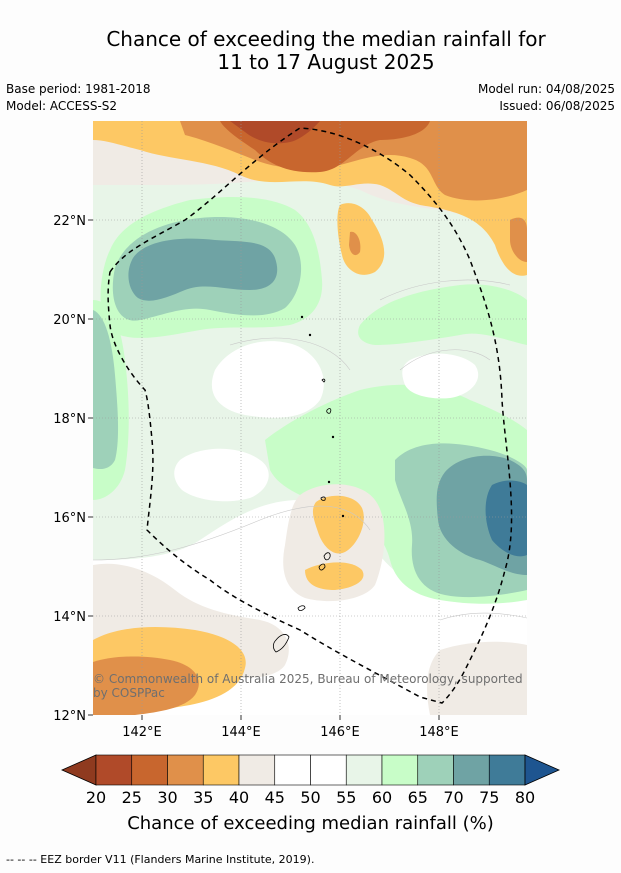 Image resolution: width=621 pixels, height=873 pixels. What do you see at coordinates (322, 567) in the screenshot?
I see `island-tinian` at bounding box center [322, 567].